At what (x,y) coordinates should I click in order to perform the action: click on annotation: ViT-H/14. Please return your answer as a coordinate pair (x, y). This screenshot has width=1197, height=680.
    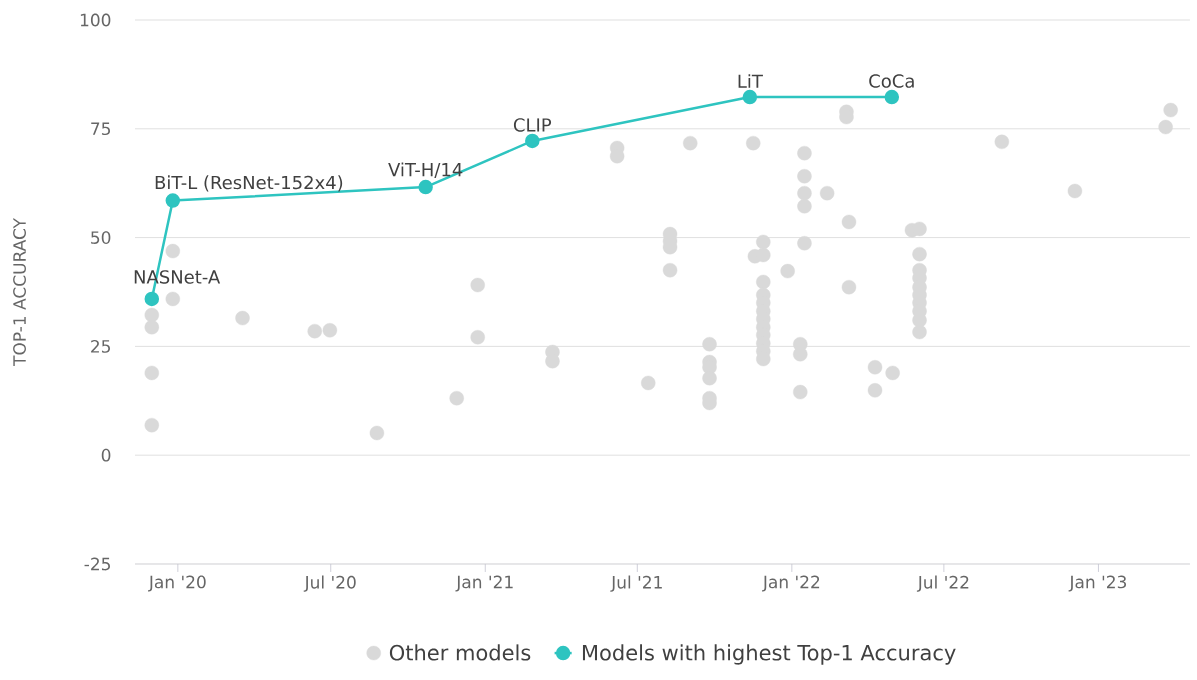
    Looking at the image, I should click on (425, 170).